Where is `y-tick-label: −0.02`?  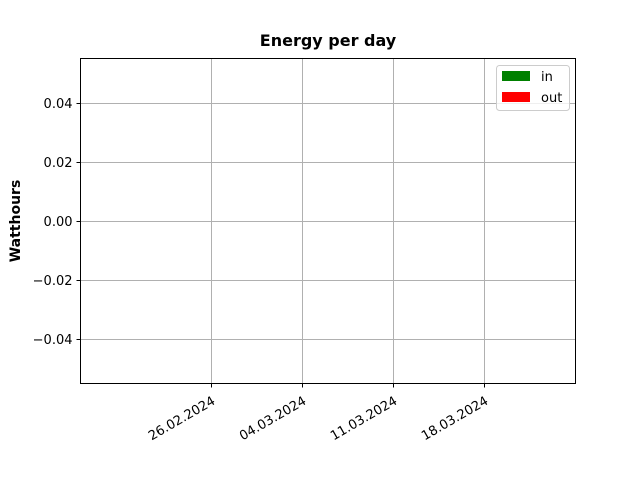
y-tick-label: −0.02 is located at coordinates (53, 281).